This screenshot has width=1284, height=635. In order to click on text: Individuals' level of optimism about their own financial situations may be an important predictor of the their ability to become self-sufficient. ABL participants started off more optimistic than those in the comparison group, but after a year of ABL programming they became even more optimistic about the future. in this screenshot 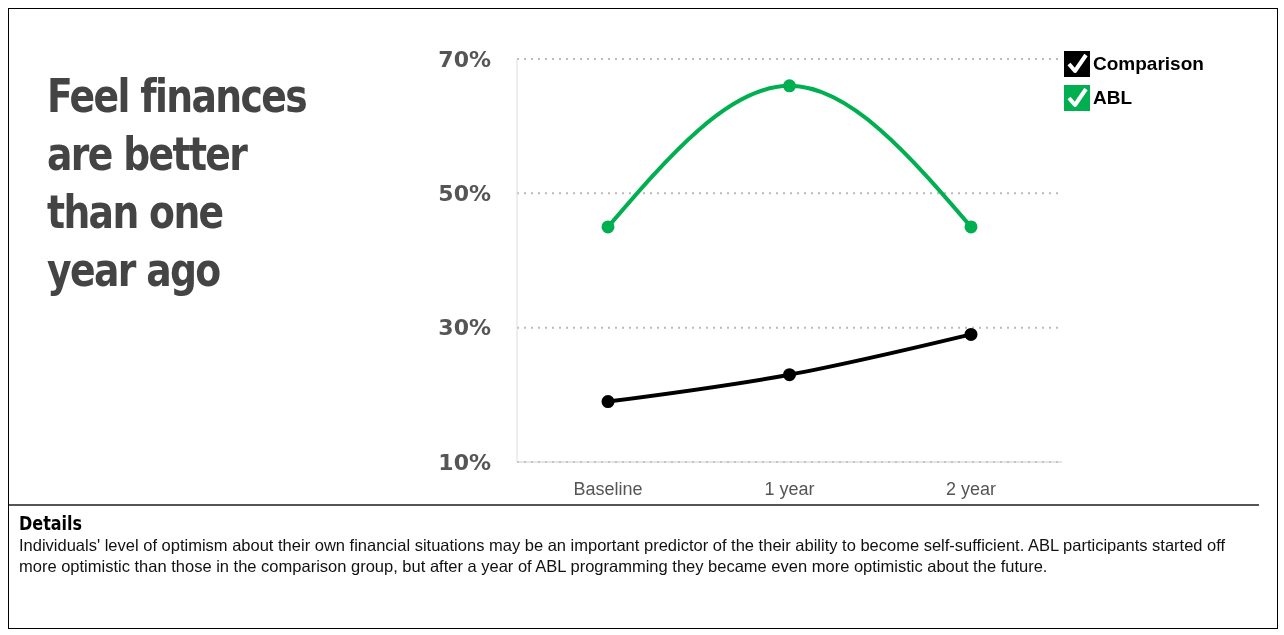, I will do `click(623, 556)`.